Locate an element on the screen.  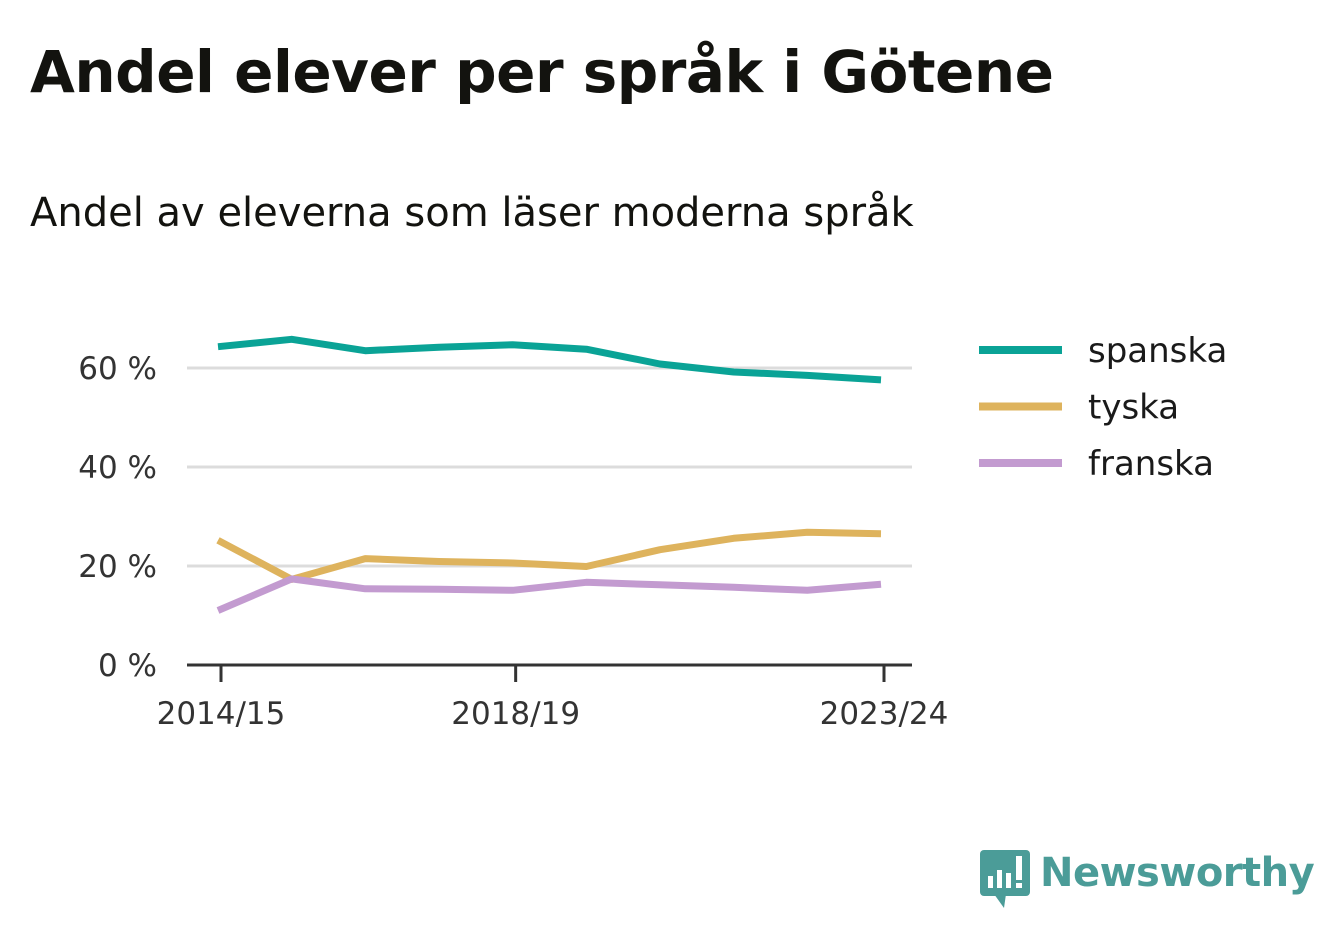
gridlines is located at coordinates (549, 467).